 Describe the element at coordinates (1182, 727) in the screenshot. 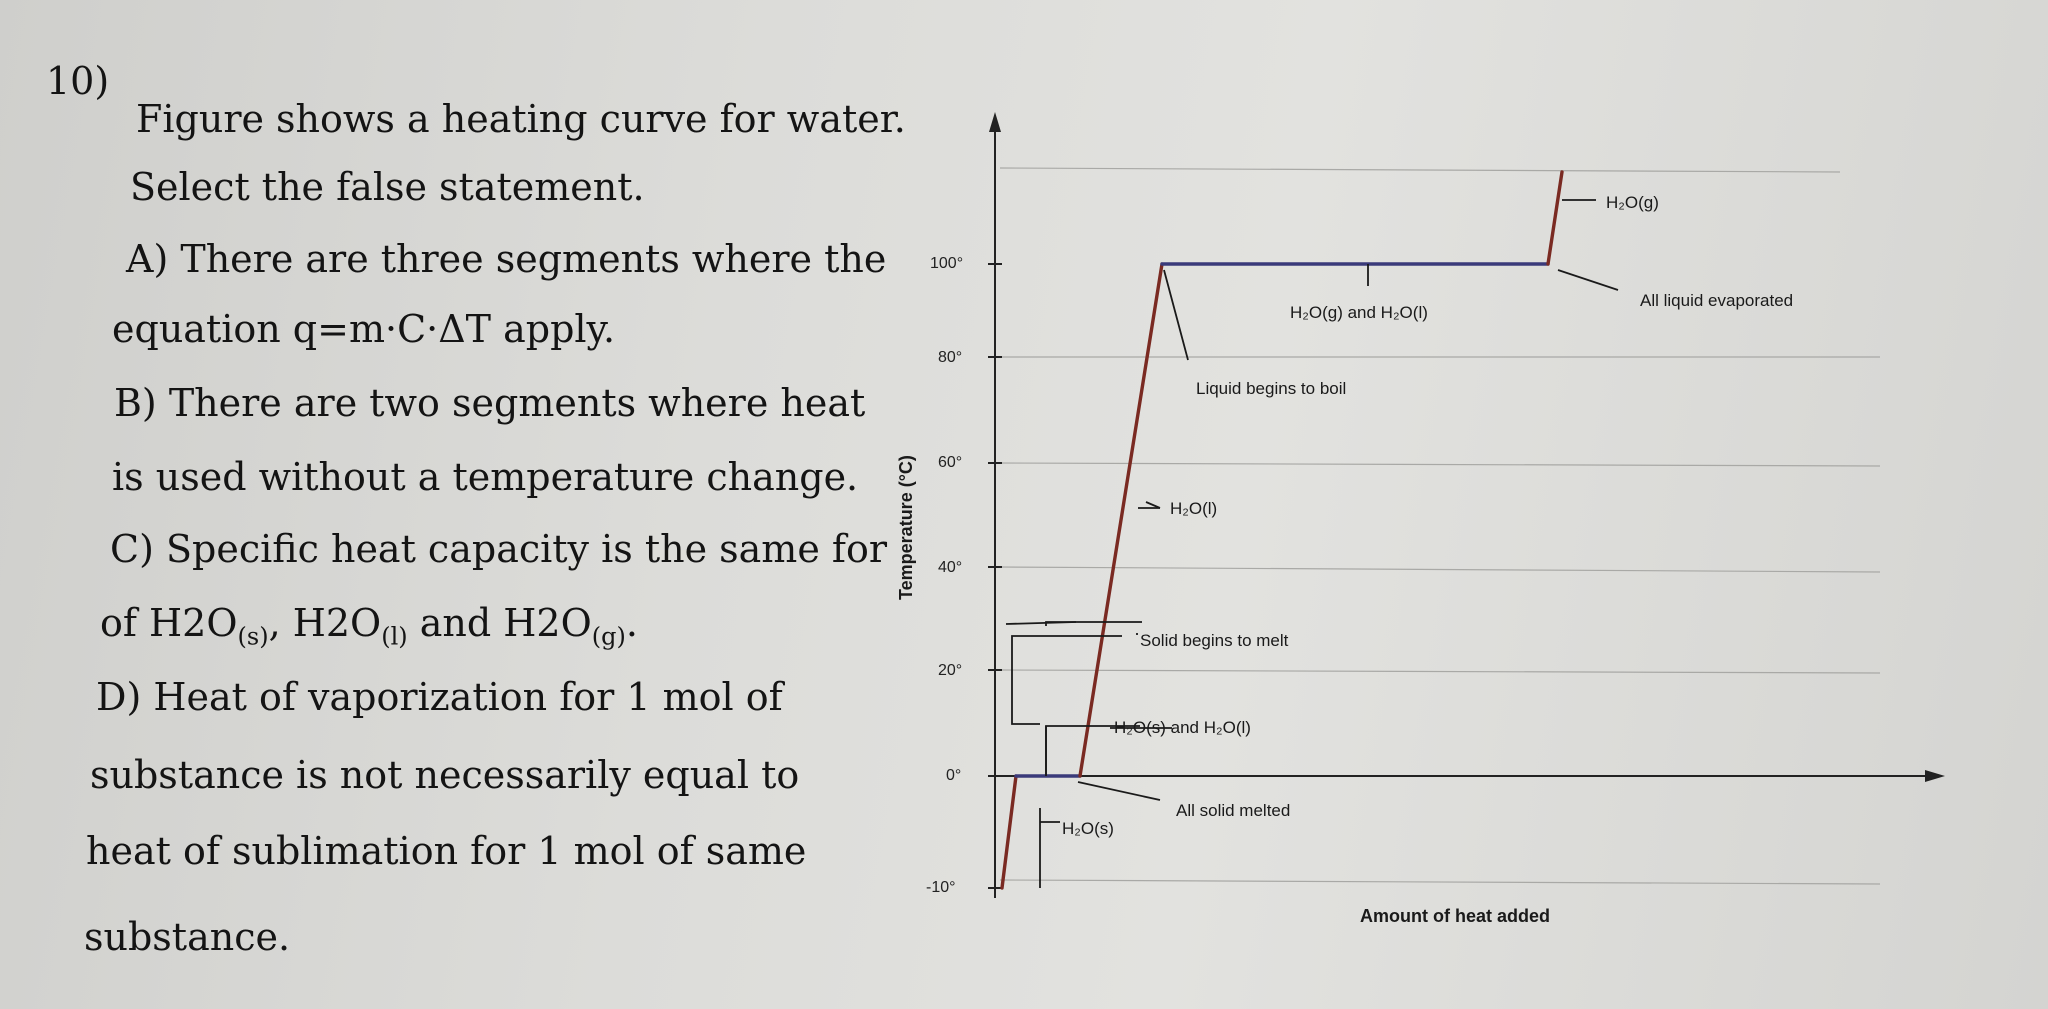

I see `label-solid-and-liquid: H₂O(s) and H₂O(l)` at that location.